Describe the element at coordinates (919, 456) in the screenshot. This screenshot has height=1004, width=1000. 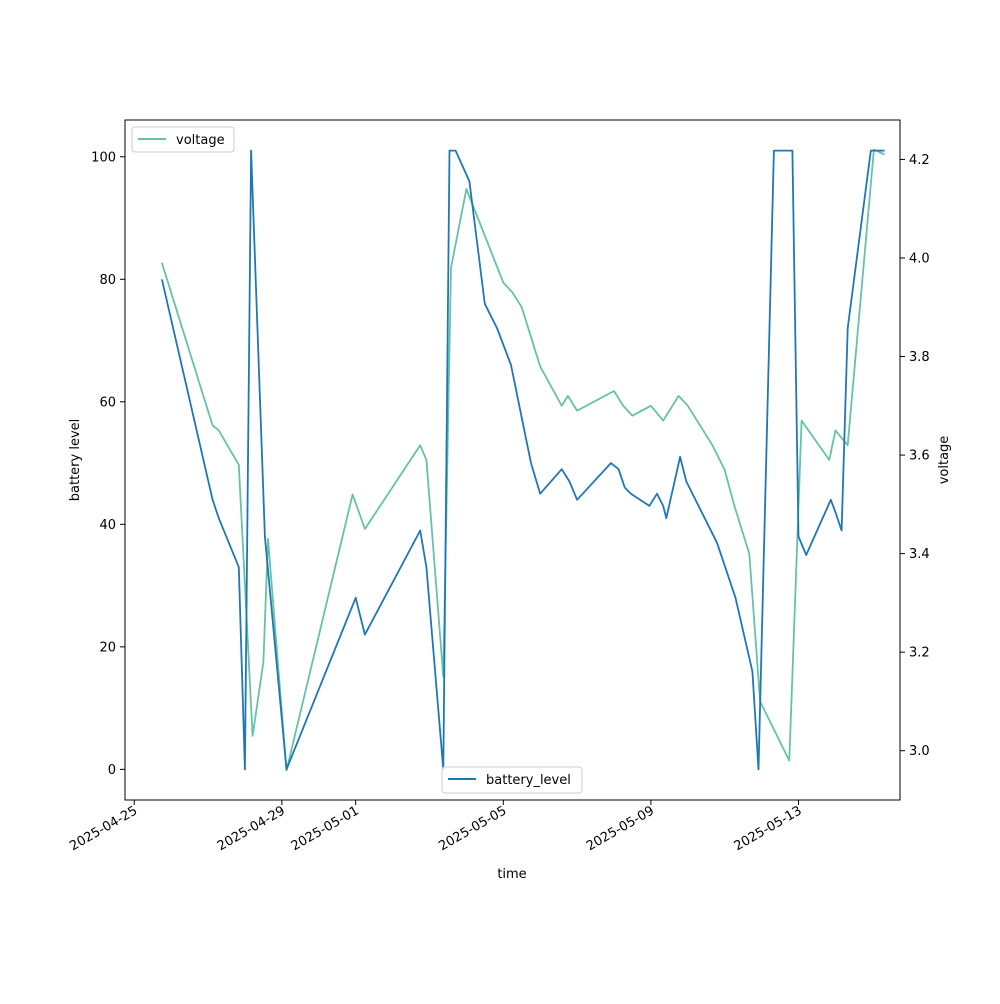
I see `y-right-tick-label: 3.6` at that location.